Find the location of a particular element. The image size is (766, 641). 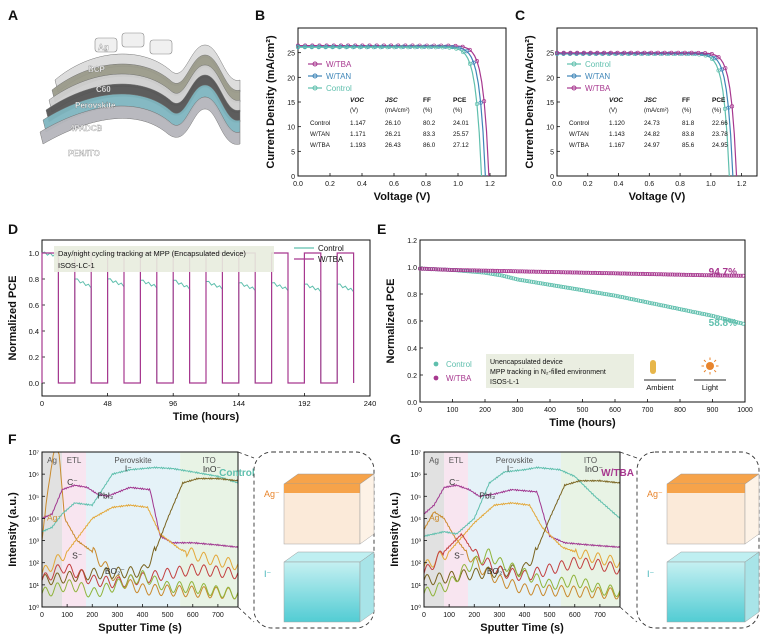

annotation-text: MPP tracking in N₂-filled environment is located at coordinates (548, 372).